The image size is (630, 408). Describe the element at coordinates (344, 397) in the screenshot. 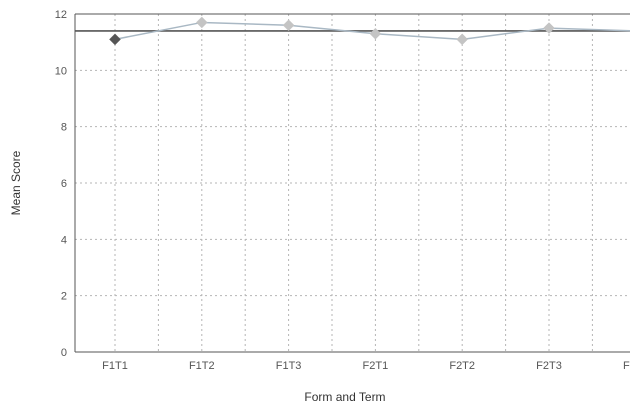

I see `x-axis-label: Form and Term` at that location.